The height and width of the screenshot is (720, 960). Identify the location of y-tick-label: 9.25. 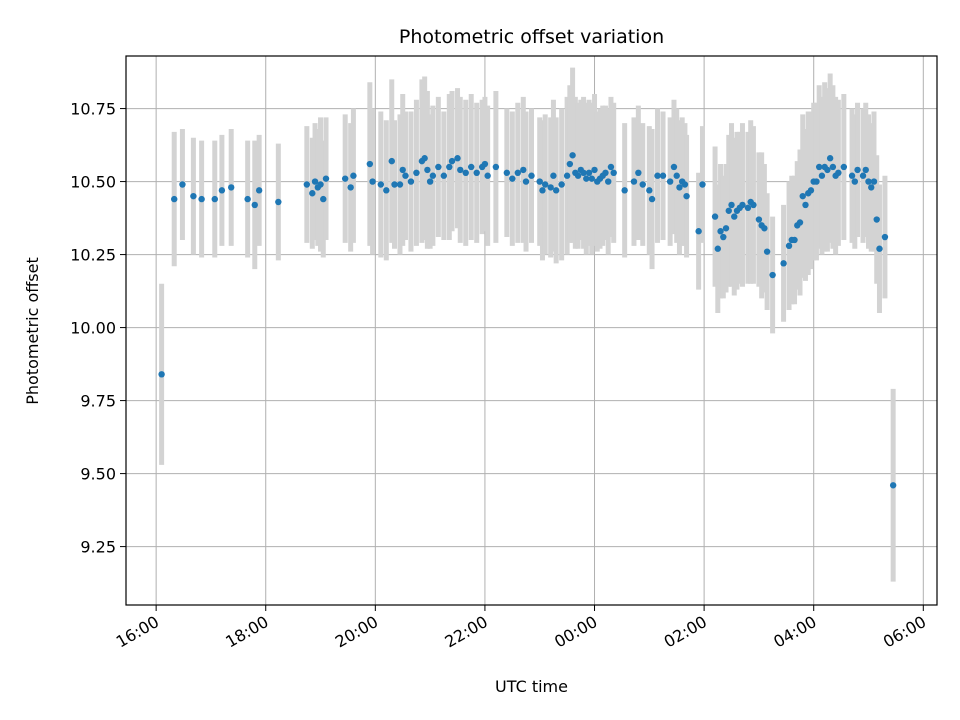
(98, 547).